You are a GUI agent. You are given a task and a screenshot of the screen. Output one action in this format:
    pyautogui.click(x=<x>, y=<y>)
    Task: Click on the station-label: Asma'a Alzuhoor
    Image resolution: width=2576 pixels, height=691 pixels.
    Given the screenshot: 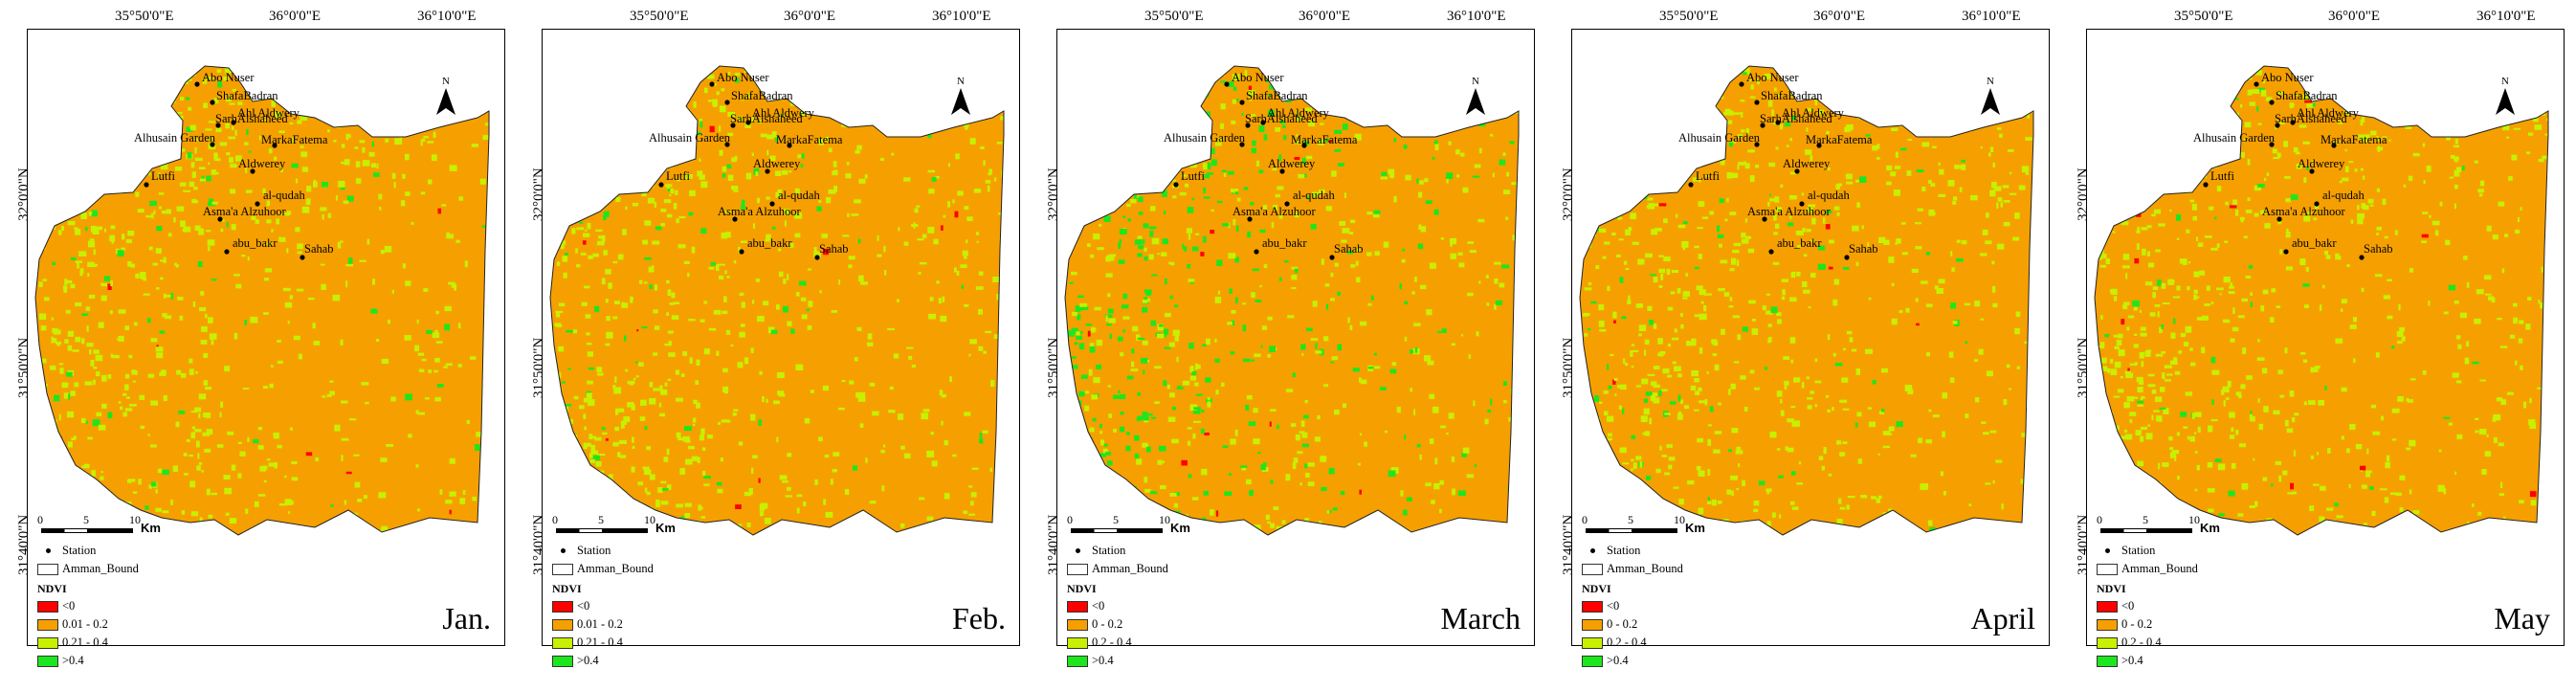 What is the action you would take?
    pyautogui.click(x=759, y=211)
    